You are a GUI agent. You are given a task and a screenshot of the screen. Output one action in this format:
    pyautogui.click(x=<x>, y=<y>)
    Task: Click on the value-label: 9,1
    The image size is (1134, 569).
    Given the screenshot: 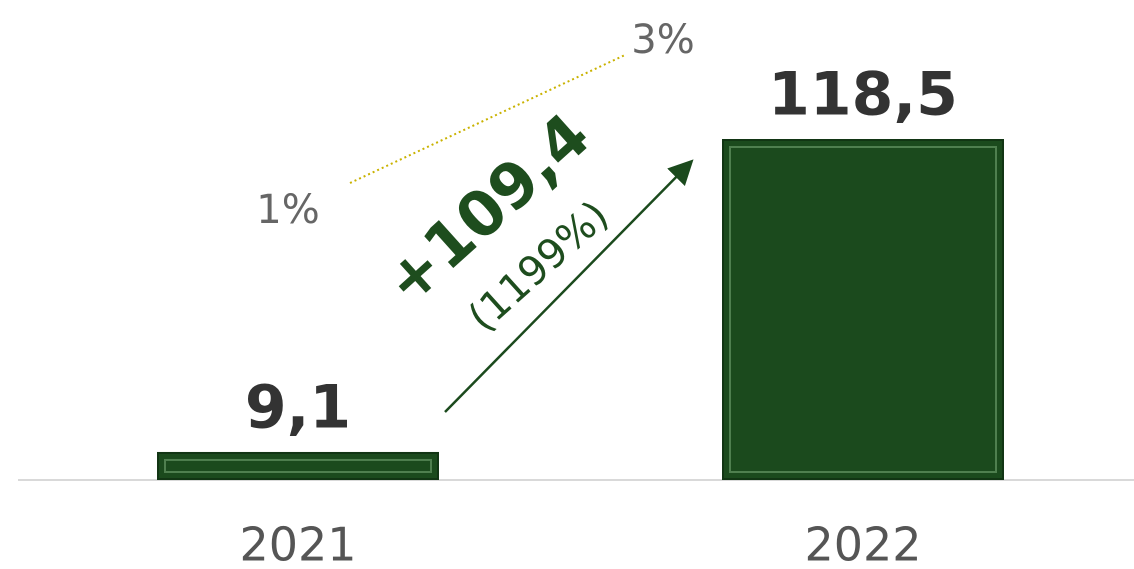 What is the action you would take?
    pyautogui.click(x=298, y=408)
    